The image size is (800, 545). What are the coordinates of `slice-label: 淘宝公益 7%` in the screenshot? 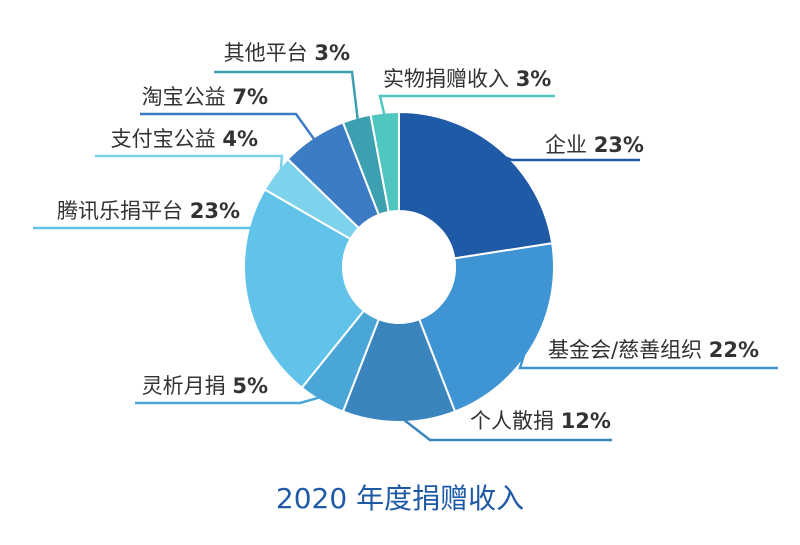 It's located at (205, 97).